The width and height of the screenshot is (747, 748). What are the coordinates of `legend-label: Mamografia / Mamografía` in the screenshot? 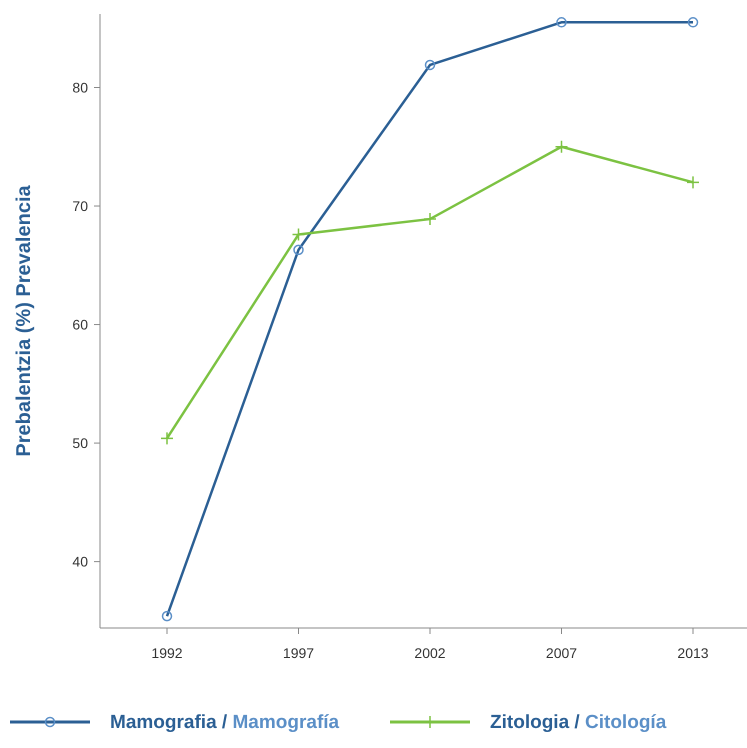 It's located at (225, 722).